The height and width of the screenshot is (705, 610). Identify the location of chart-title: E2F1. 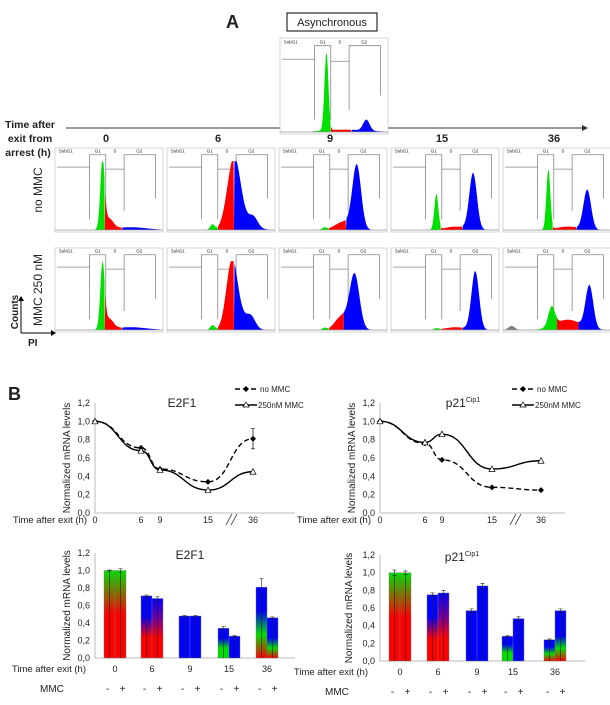
(190, 555).